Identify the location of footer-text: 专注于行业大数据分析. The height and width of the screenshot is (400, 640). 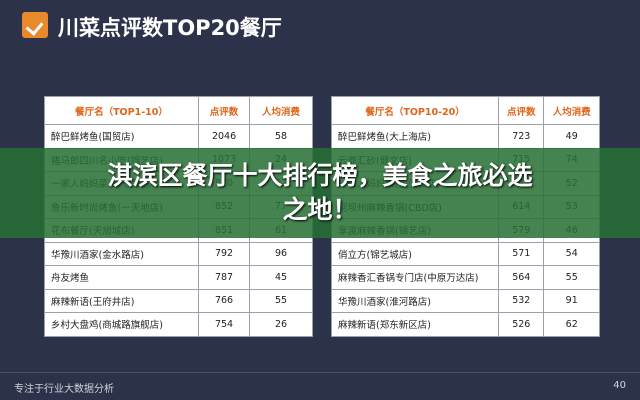
(64, 389).